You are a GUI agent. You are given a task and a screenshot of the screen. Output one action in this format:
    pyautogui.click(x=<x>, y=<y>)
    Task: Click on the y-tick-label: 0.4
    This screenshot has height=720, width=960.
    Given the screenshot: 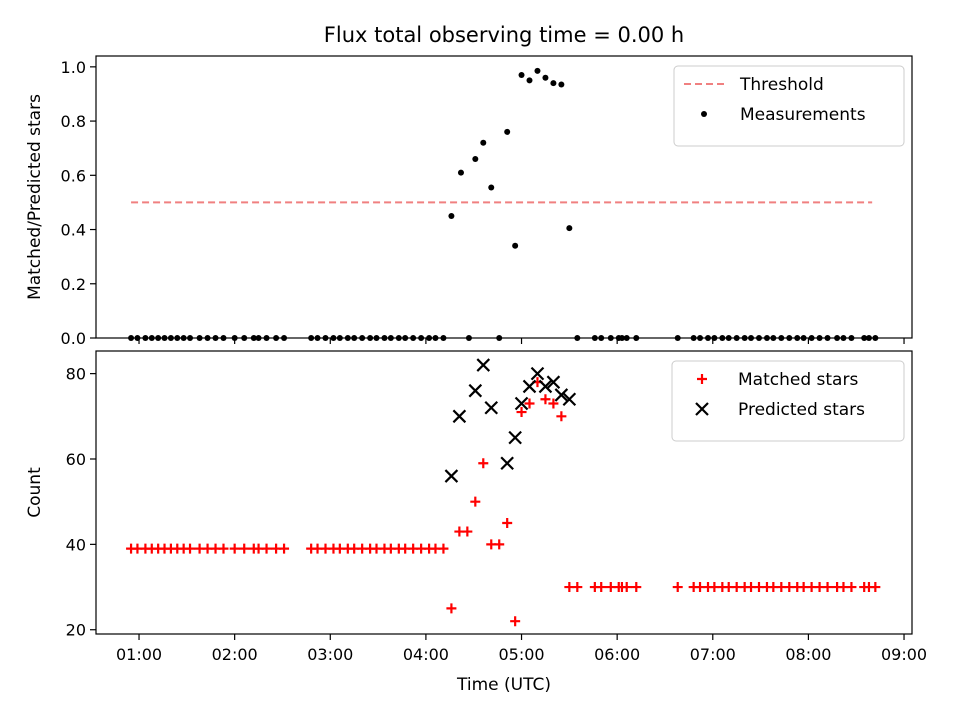 What is the action you would take?
    pyautogui.click(x=73, y=230)
    